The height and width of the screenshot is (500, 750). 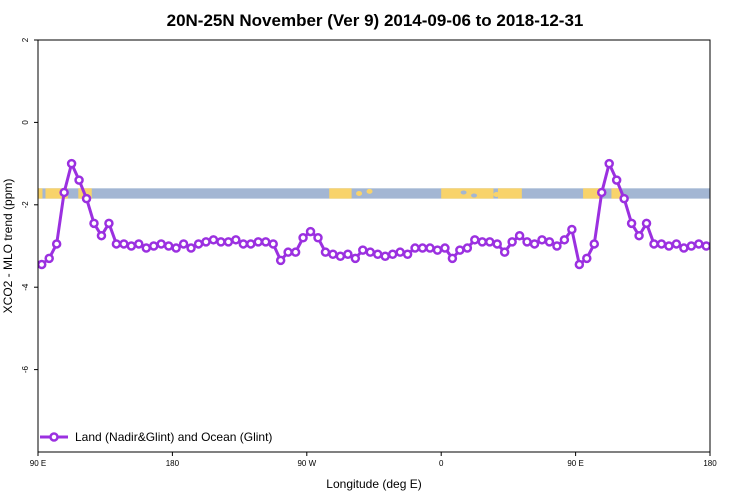 What do you see at coordinates (38, 463) in the screenshot?
I see `x-tick-label: 90 E` at bounding box center [38, 463].